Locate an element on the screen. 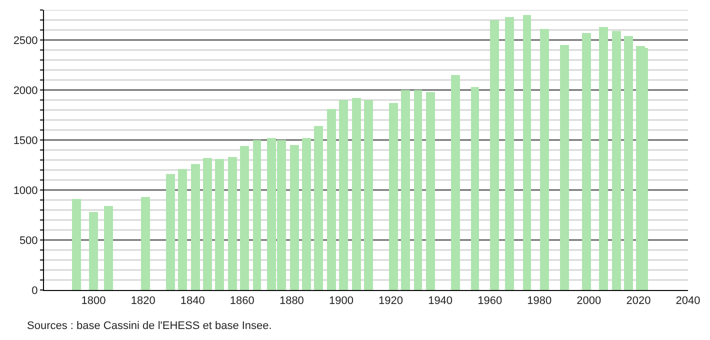 The width and height of the screenshot is (710, 340). x-tick-label: 1880 is located at coordinates (291, 301).